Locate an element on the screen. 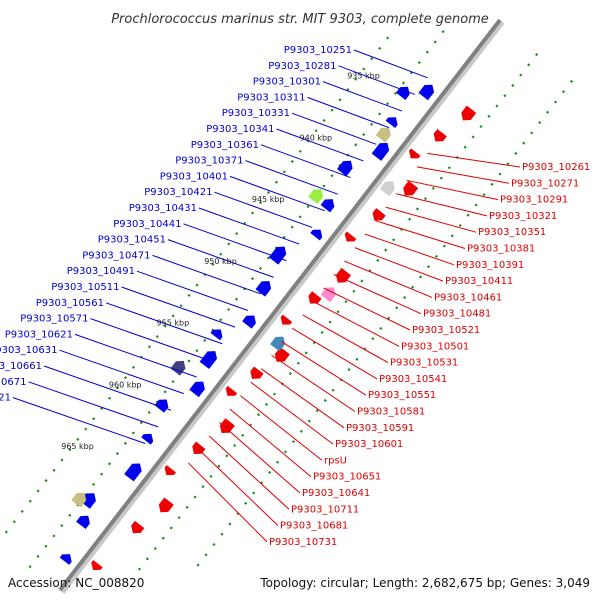 This screenshot has height=600, width=600. reverse-gene-label: P9303_10711 is located at coordinates (325, 509).